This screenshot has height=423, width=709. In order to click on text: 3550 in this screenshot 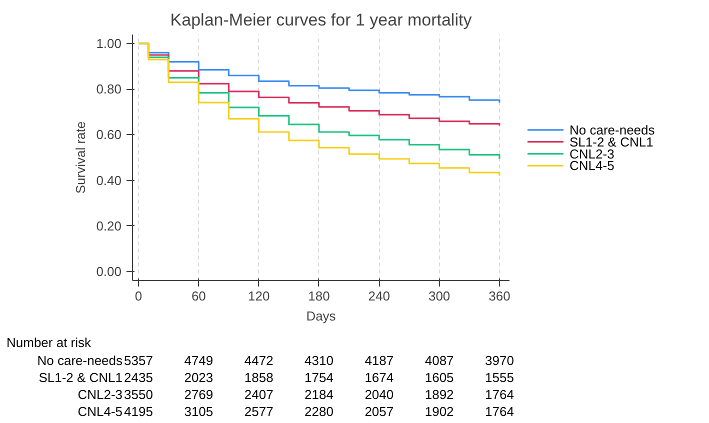, I will do `click(138, 394)`.